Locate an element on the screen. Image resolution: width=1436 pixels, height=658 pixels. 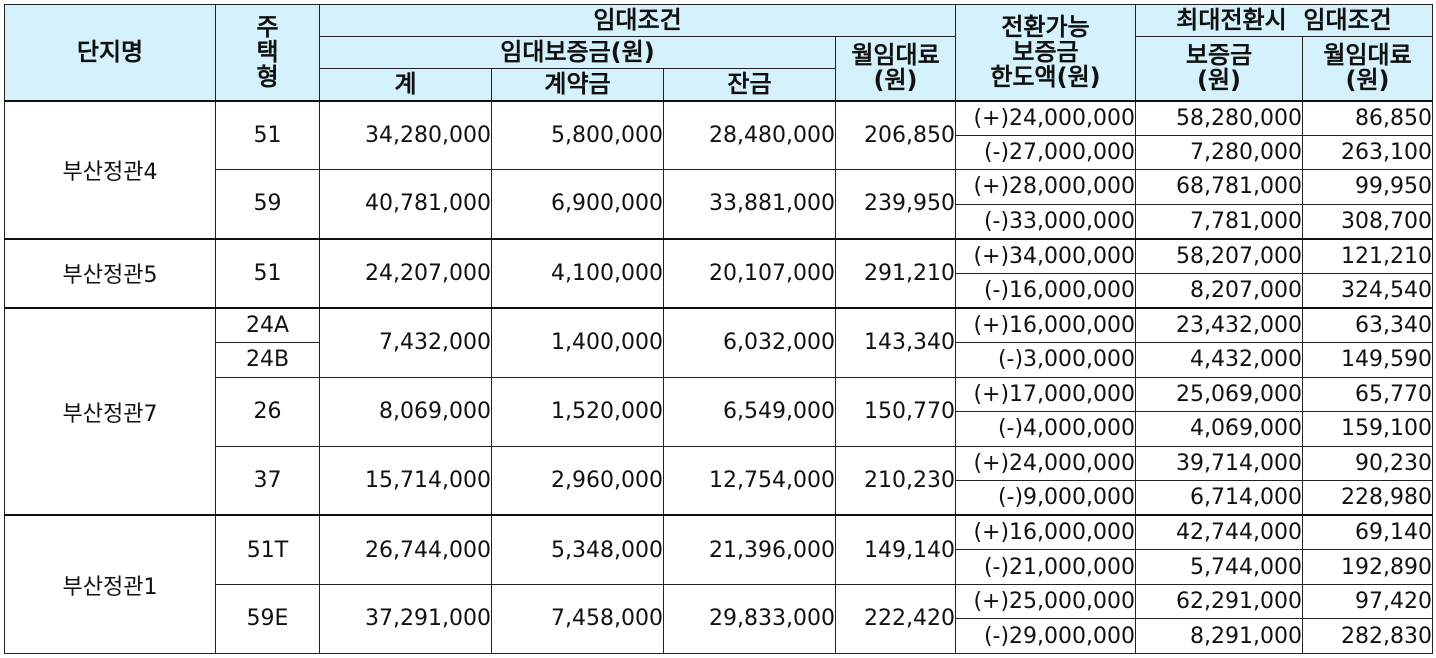
max-deposit-cell: 7,781,000 is located at coordinates (1219, 221).